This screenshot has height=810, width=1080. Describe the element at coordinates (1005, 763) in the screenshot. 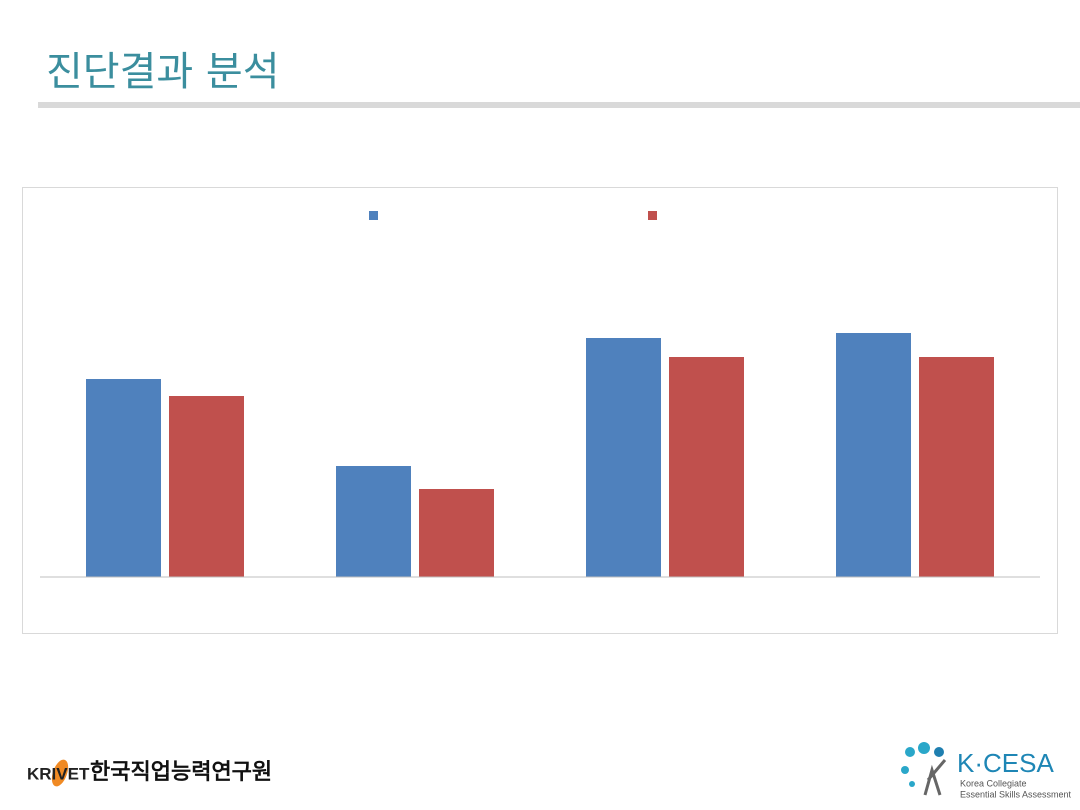

I see `logo-abbr: K·CESA` at that location.